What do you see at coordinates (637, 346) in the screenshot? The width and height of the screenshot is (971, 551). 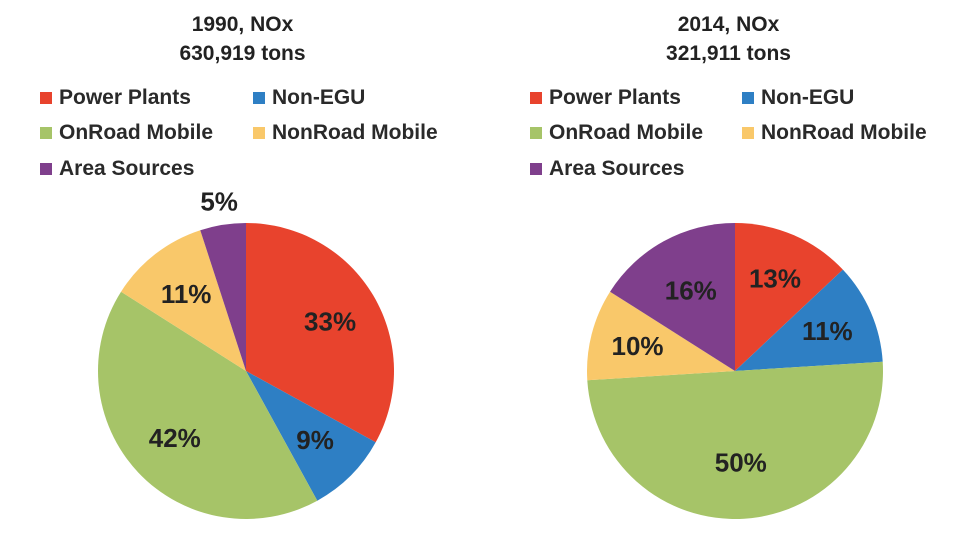 I see `pie-label-nonroad-mobile: 10%` at bounding box center [637, 346].